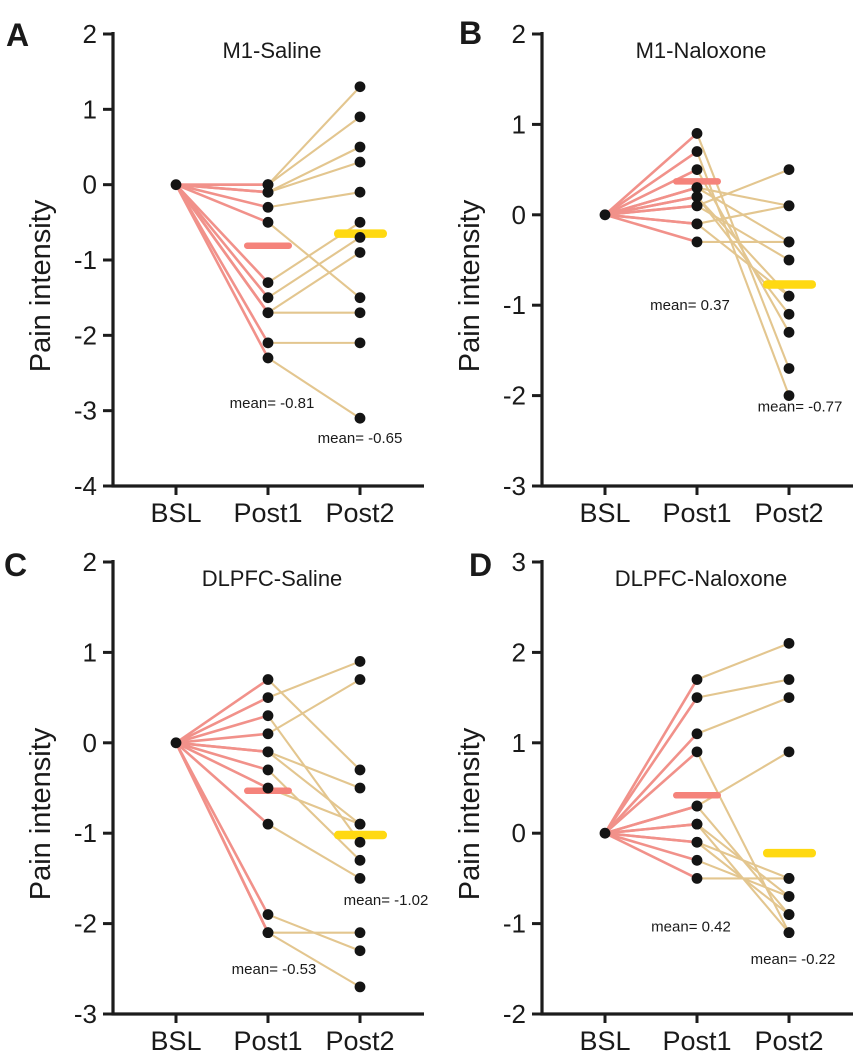 This screenshot has width=858, height=1056. Describe the element at coordinates (519, 124) in the screenshot. I see `y-tick-label: 1` at that location.